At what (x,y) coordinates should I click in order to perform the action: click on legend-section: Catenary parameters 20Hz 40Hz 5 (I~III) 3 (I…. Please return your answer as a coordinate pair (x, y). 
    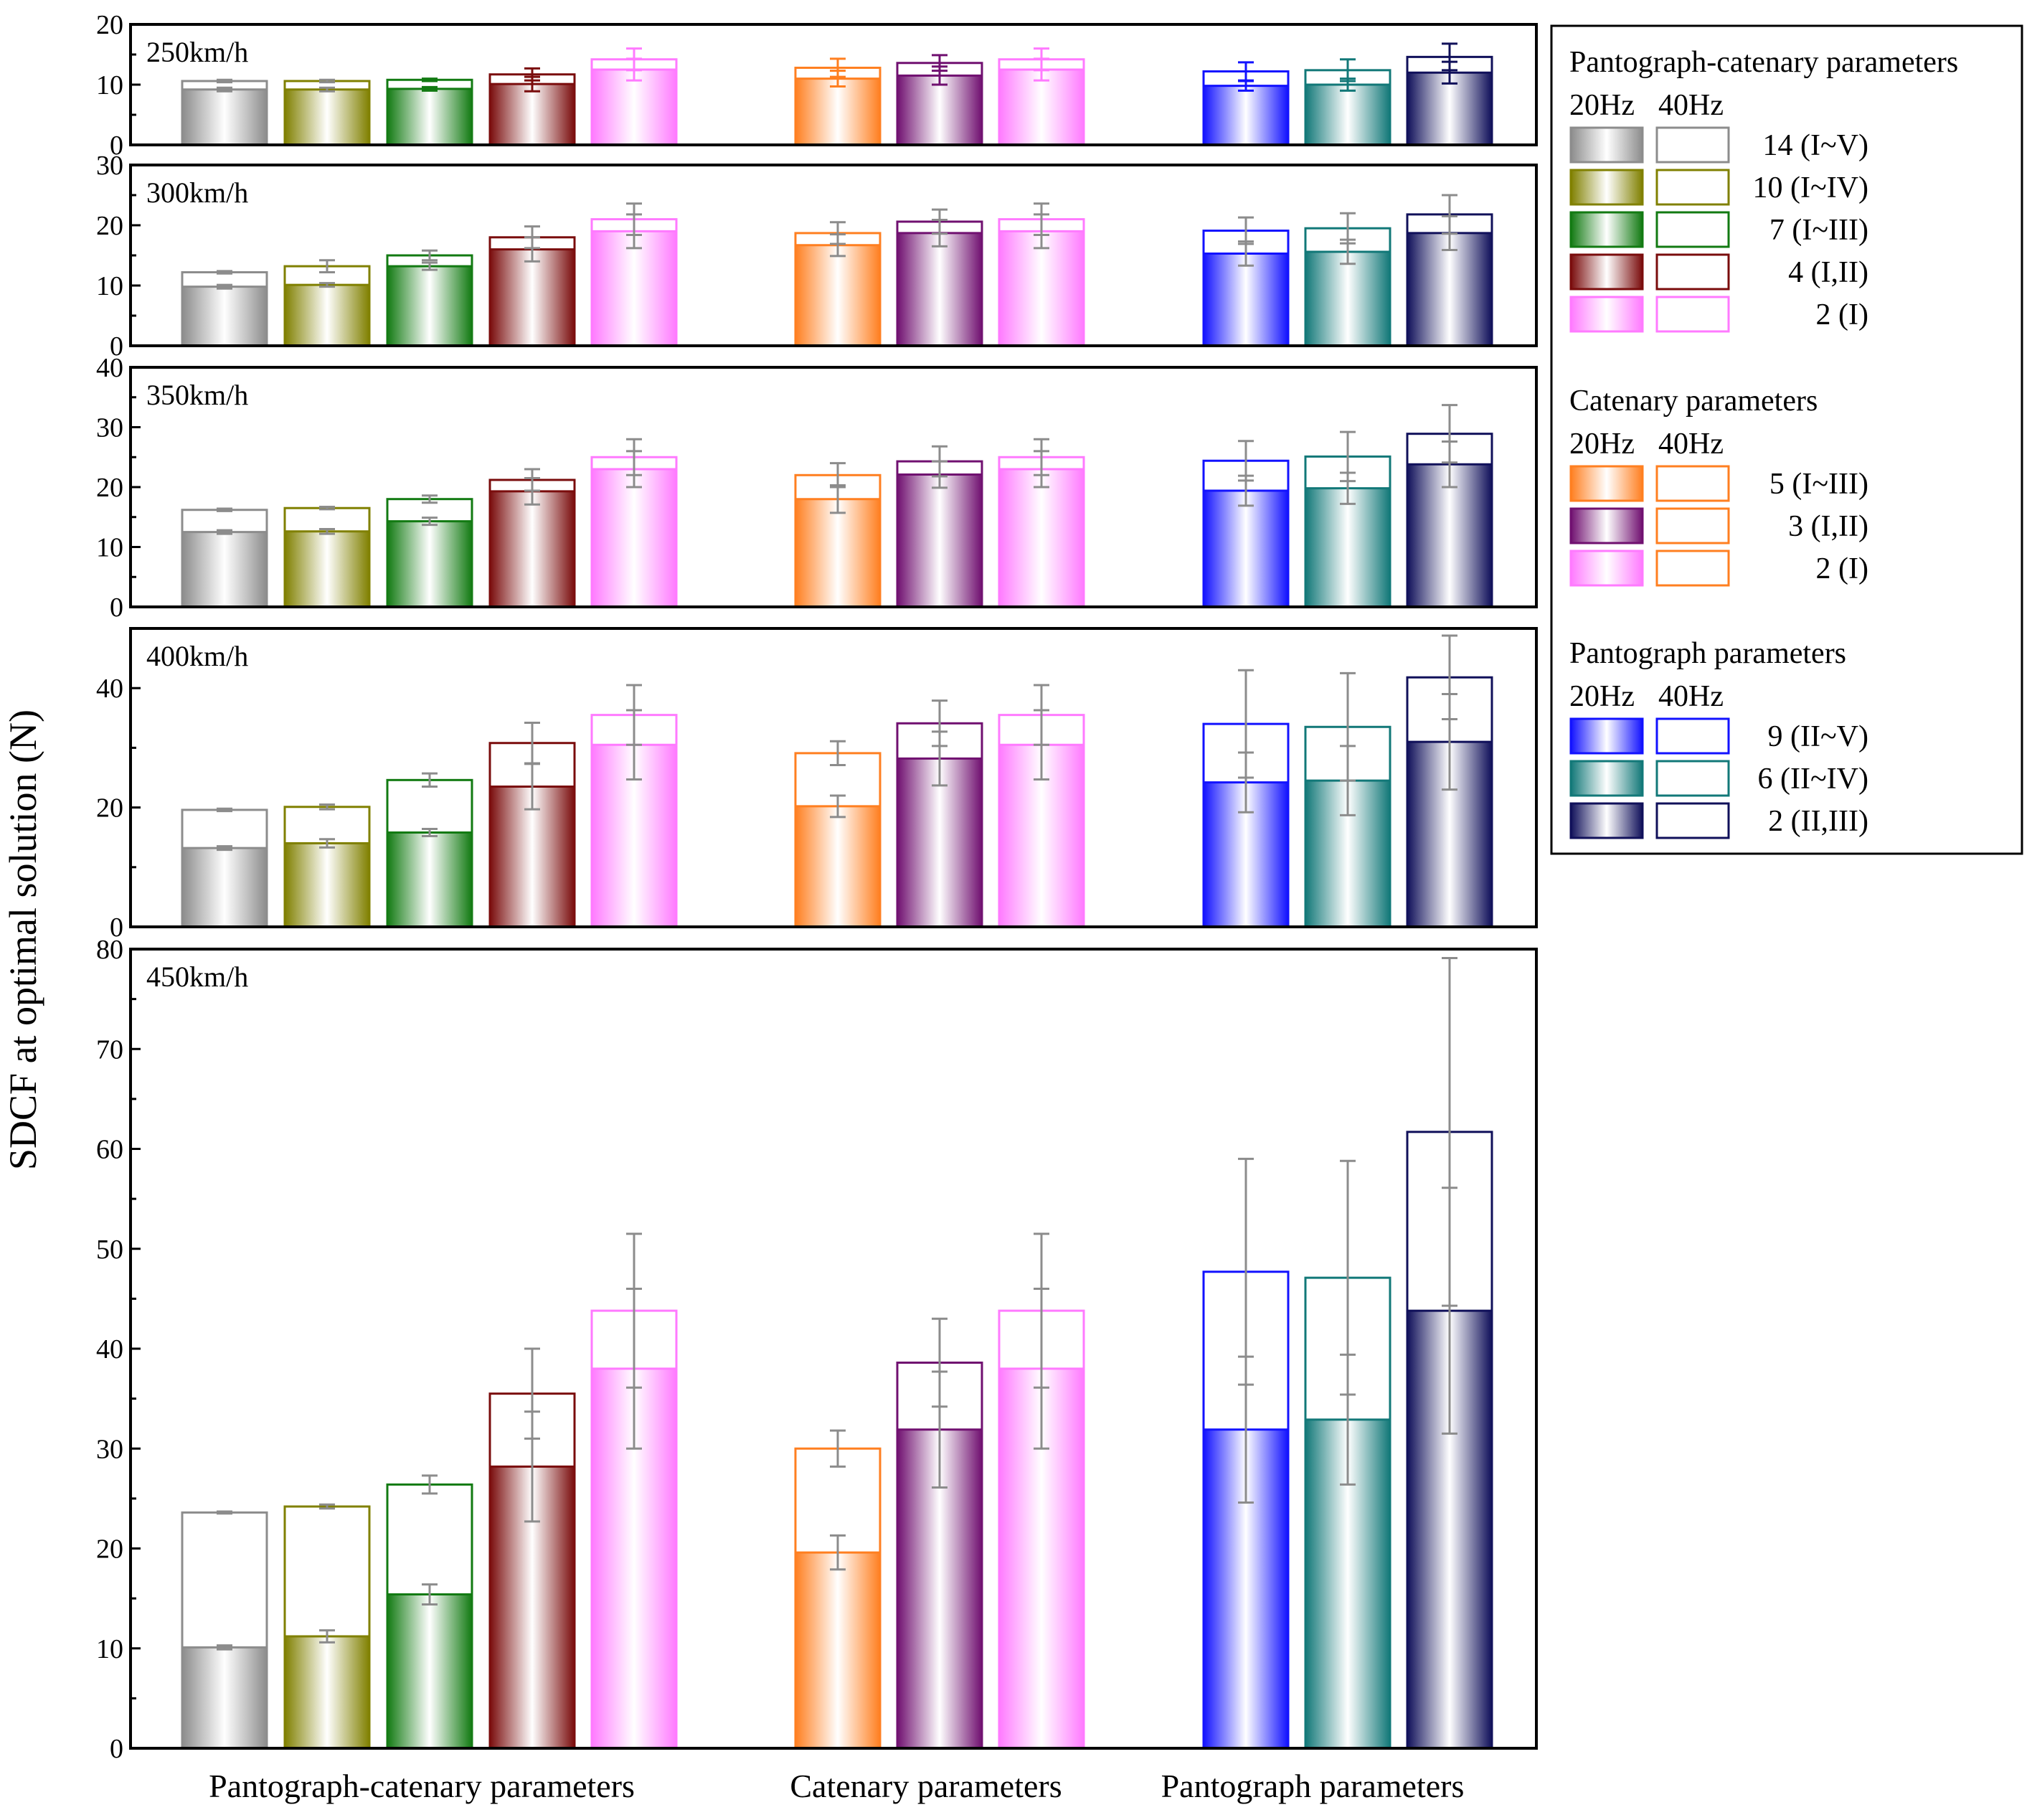
    Looking at the image, I should click on (1718, 486).